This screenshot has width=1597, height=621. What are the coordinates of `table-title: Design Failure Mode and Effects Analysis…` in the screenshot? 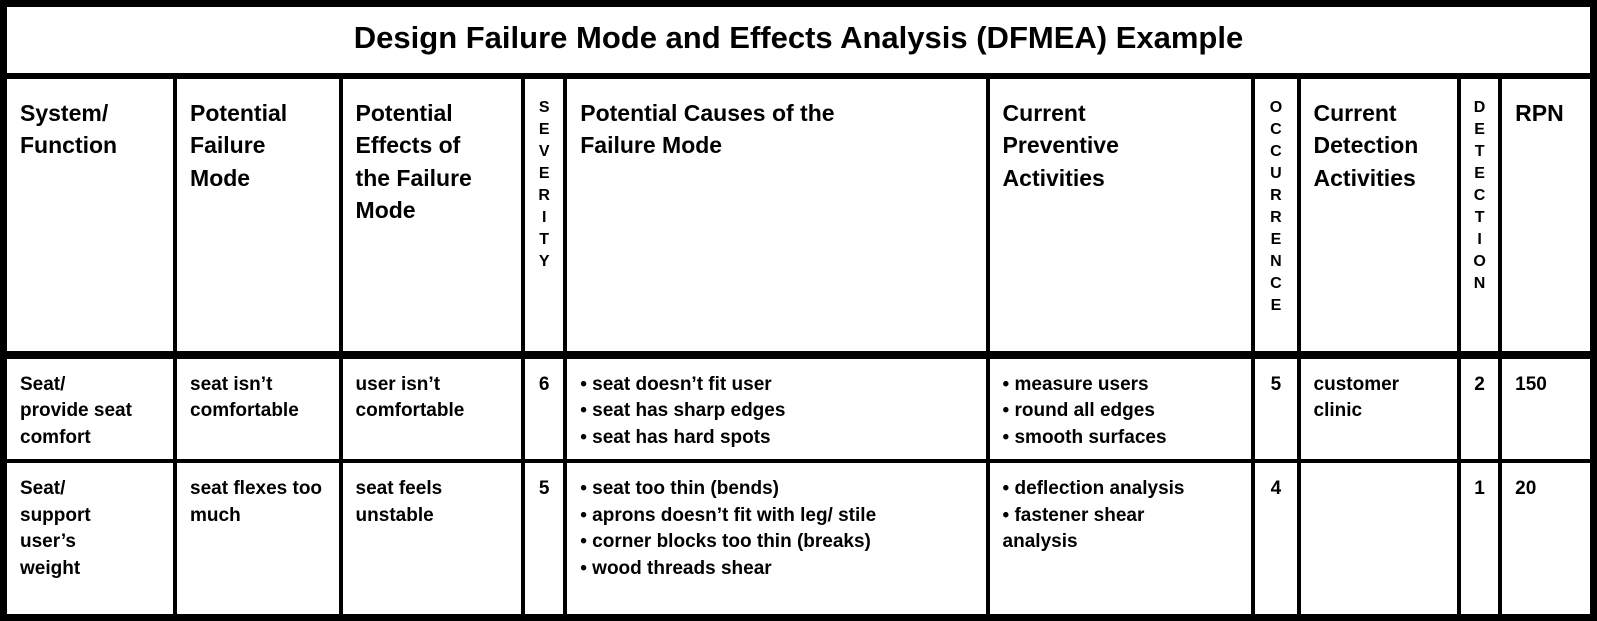 It's located at (798, 40).